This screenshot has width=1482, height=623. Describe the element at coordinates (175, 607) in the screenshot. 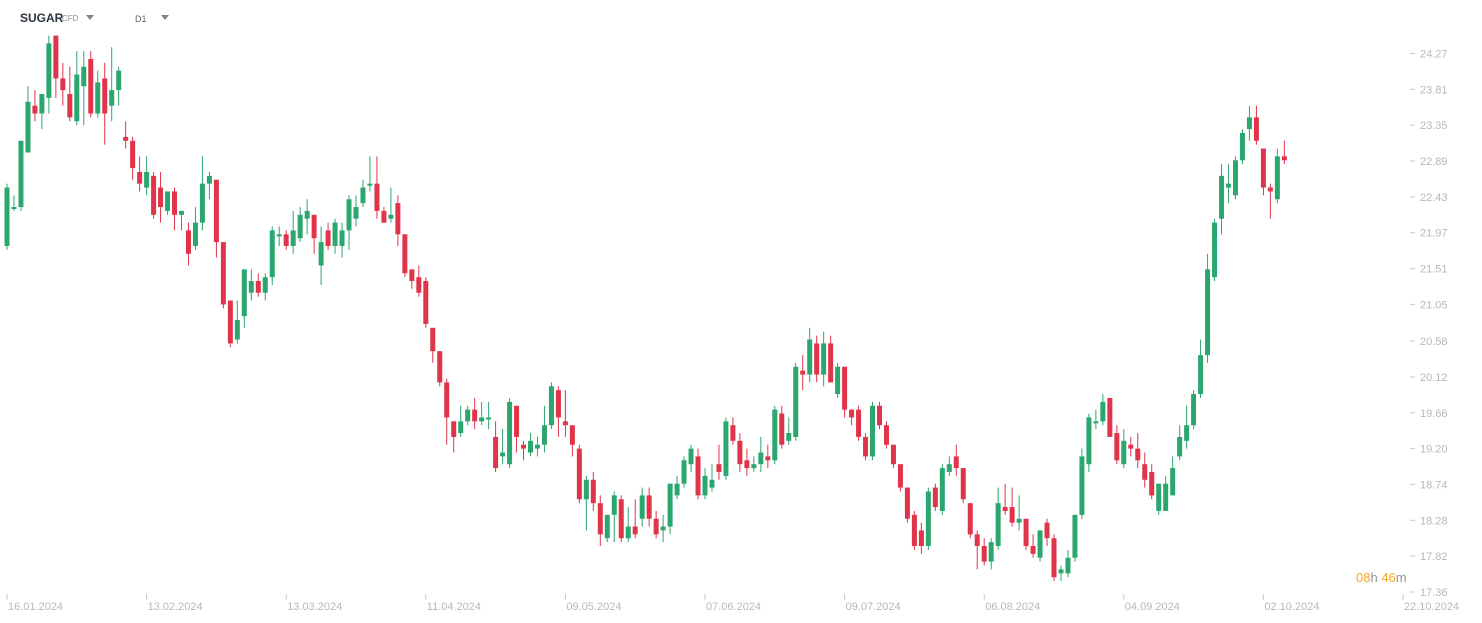

I see `x-axis-label: 13.02.2024` at that location.